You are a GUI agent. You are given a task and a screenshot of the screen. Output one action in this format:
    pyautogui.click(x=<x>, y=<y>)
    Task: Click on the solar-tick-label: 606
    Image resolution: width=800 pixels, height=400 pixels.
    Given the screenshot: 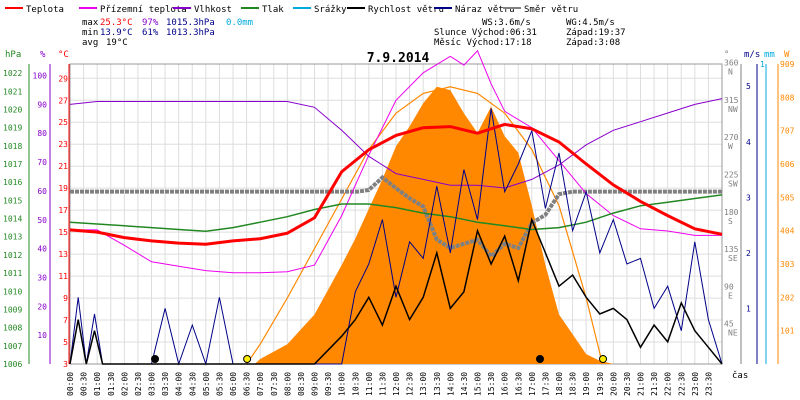 What is the action you would take?
    pyautogui.click(x=787, y=164)
    